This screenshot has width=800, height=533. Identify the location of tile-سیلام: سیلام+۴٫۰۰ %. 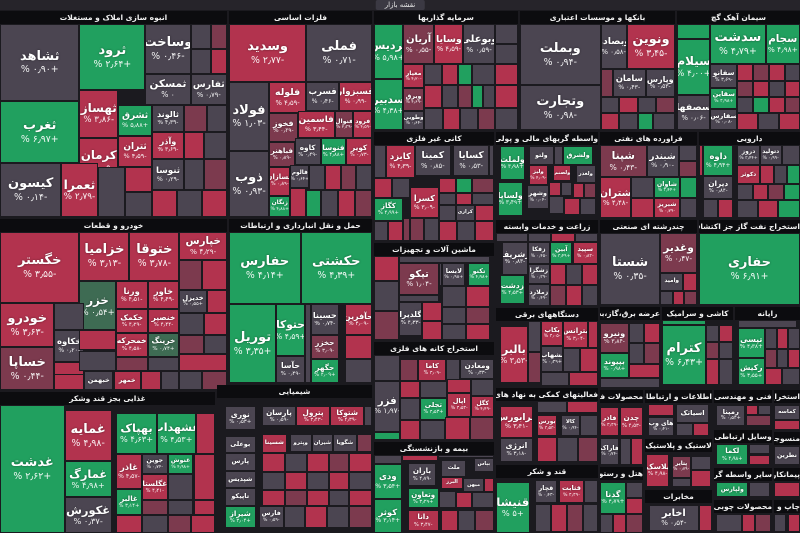
(694, 66).